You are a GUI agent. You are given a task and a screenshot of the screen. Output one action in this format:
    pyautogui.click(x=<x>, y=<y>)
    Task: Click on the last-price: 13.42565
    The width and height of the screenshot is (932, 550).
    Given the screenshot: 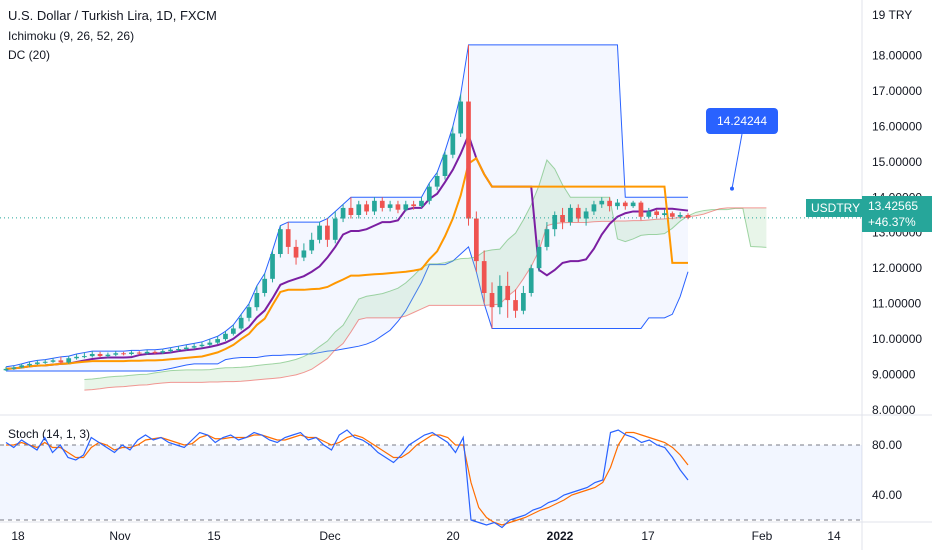 What is the action you would take?
    pyautogui.click(x=893, y=206)
    